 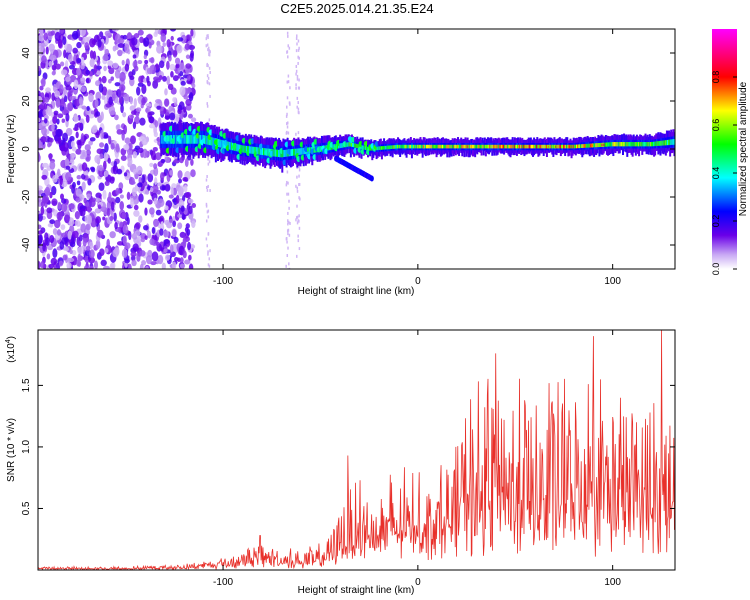 I want to click on colorbar-tick-label: 0.0, so click(x=716, y=269).